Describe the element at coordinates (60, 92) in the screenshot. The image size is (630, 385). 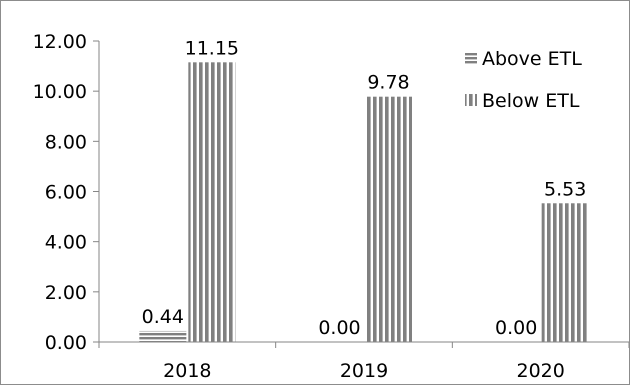
I see `y-tick-label: 10.00` at that location.